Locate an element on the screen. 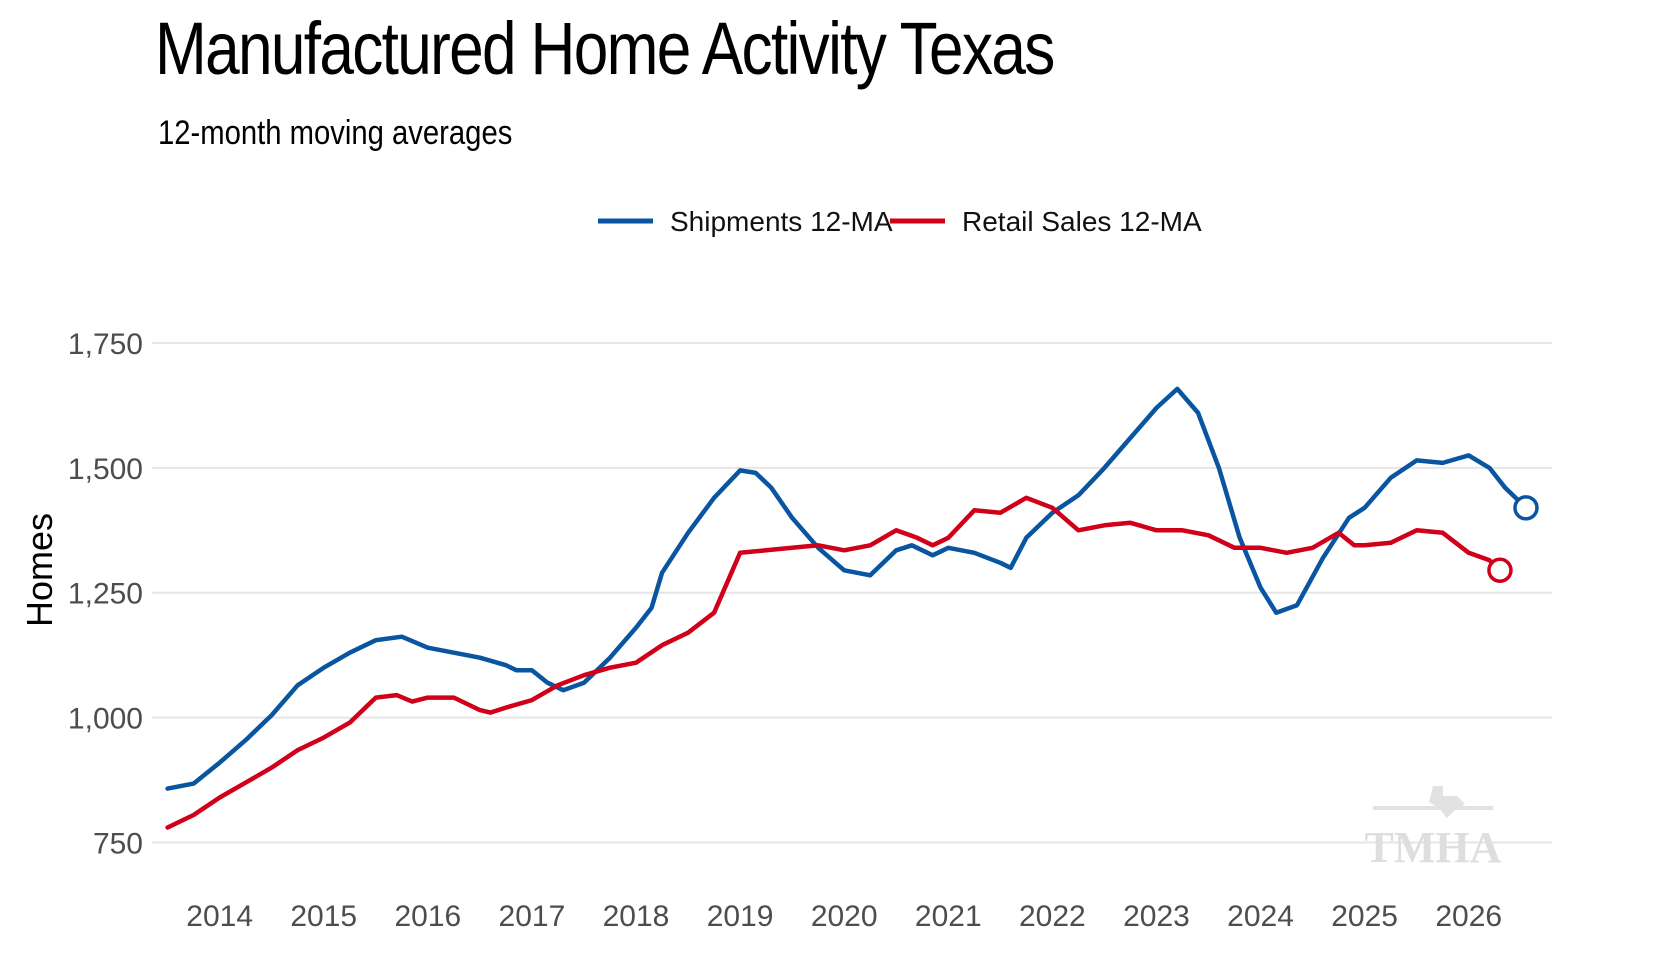 The width and height of the screenshot is (1660, 960). texas-state-icon is located at coordinates (1433, 802).